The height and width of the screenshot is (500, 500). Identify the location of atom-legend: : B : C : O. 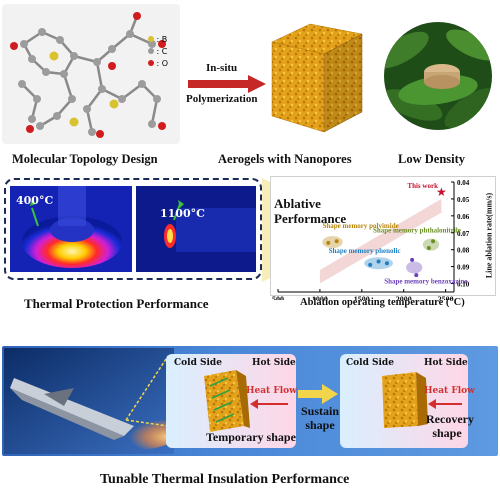
(158, 52).